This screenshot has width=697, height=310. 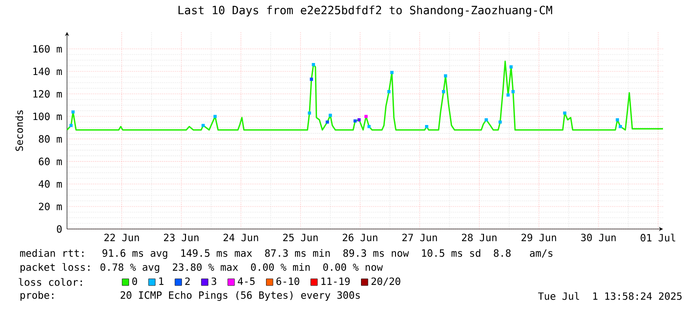 What do you see at coordinates (161, 281) in the screenshot?
I see `legend-label: 1` at bounding box center [161, 281].